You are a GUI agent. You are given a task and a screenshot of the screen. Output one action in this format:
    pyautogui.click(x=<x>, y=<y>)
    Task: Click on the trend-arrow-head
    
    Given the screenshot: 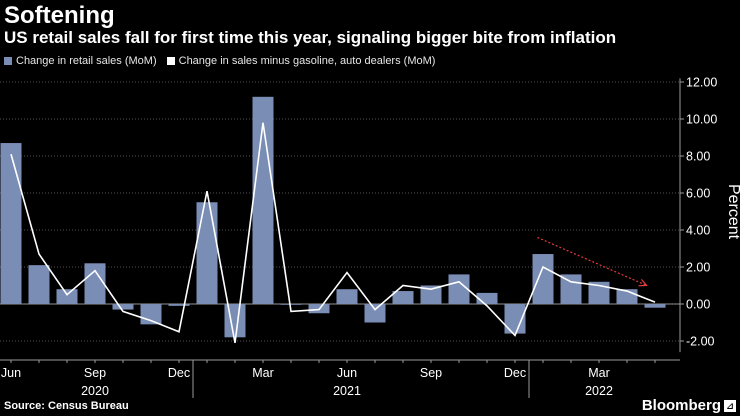 What is the action you would take?
    pyautogui.click(x=643, y=283)
    